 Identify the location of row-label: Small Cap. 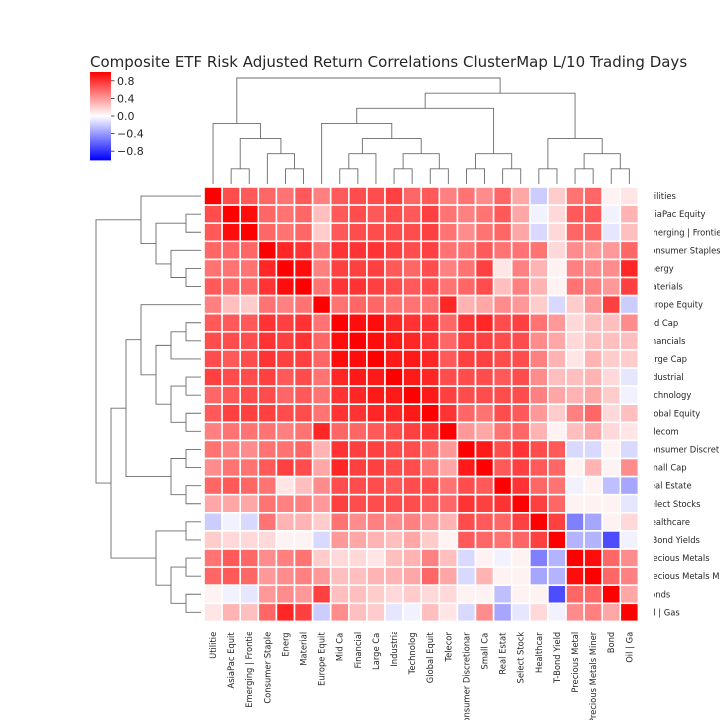
(665, 468).